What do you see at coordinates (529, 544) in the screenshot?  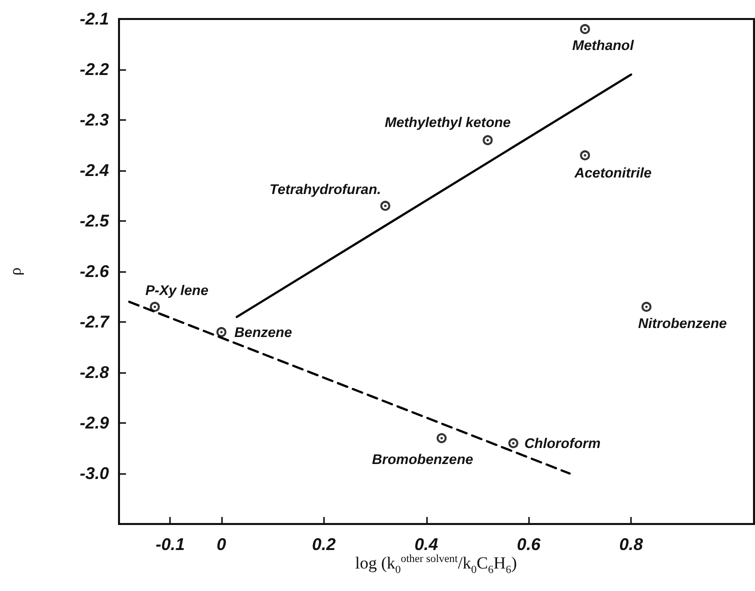 I see `x-tick-label: 0.6` at bounding box center [529, 544].